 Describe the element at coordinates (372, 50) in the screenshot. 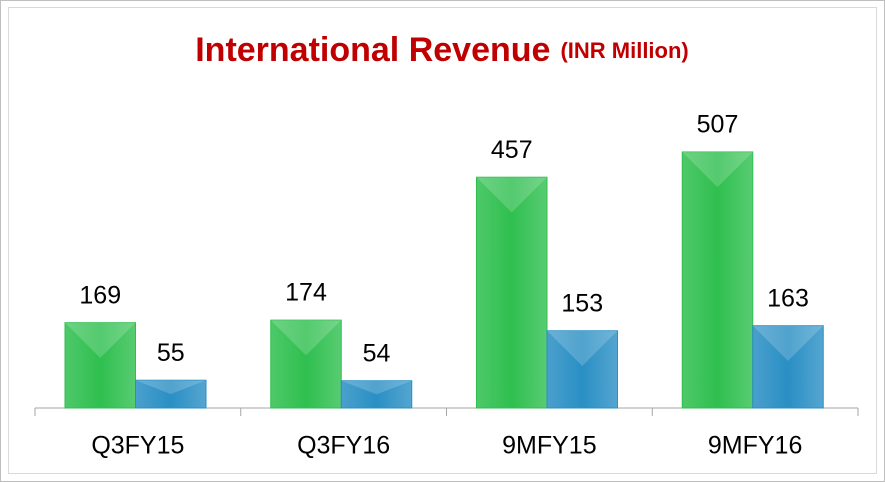

I see `chart-title: International Revenue` at that location.